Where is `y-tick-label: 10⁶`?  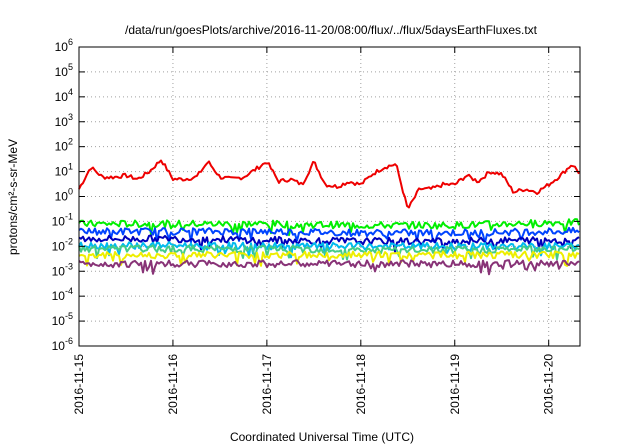
y-tick-label: 10⁶ is located at coordinates (64, 45).